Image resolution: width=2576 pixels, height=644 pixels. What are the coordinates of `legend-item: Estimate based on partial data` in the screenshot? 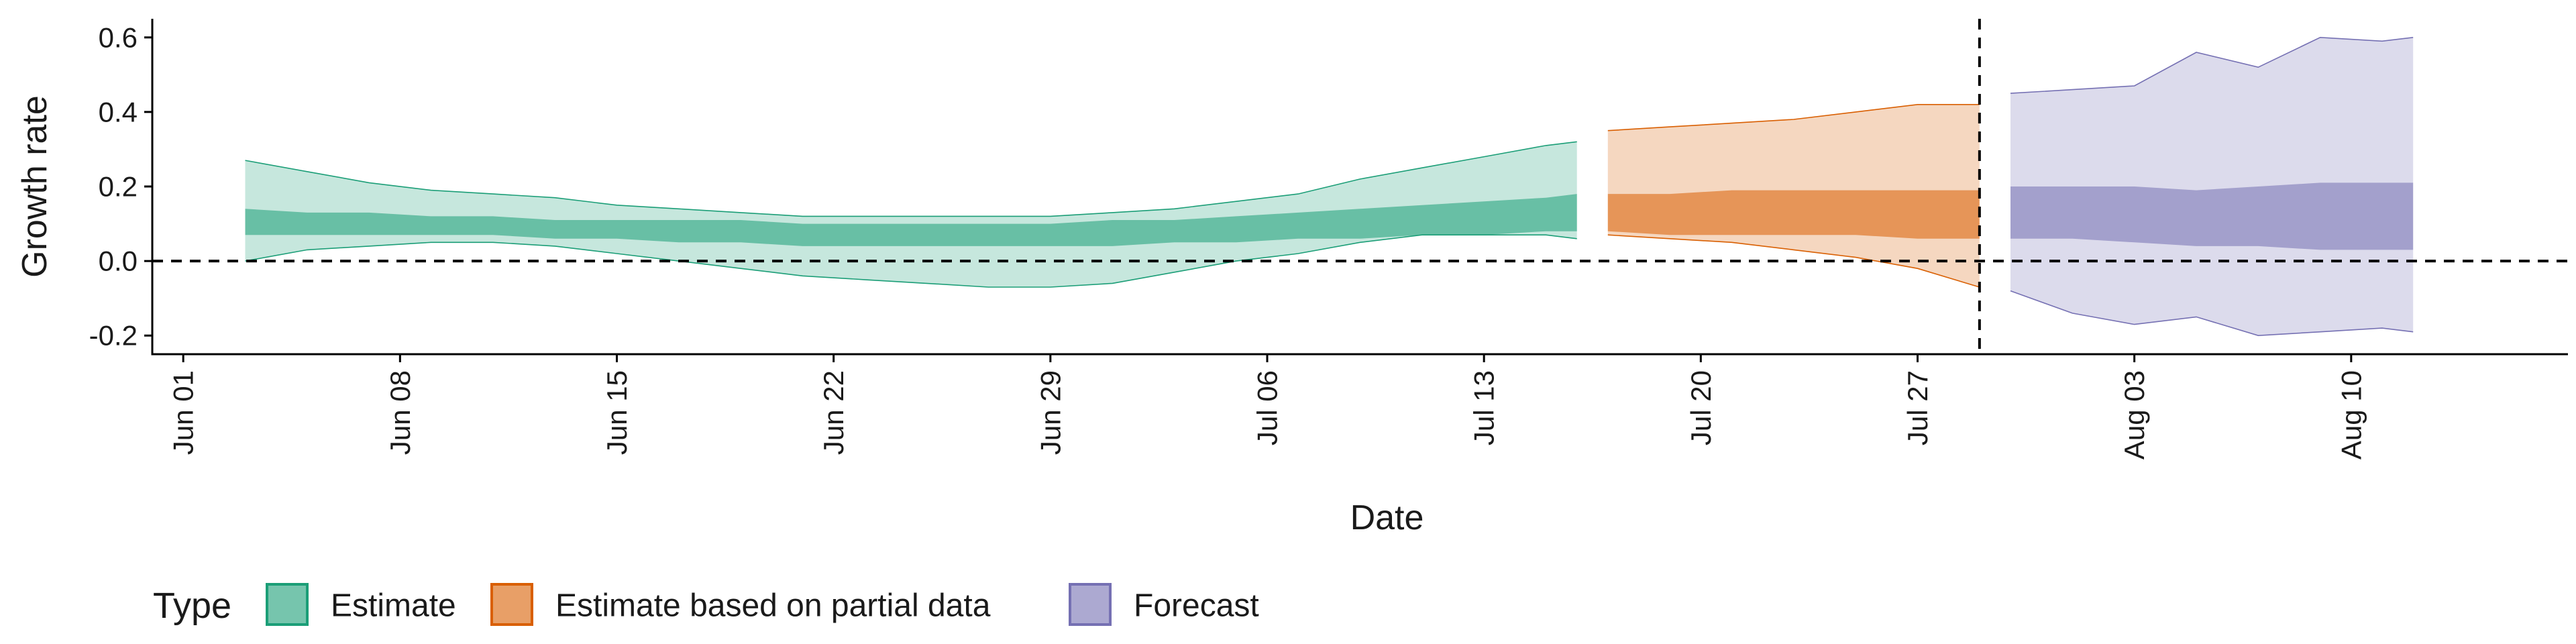 It's located at (740, 604).